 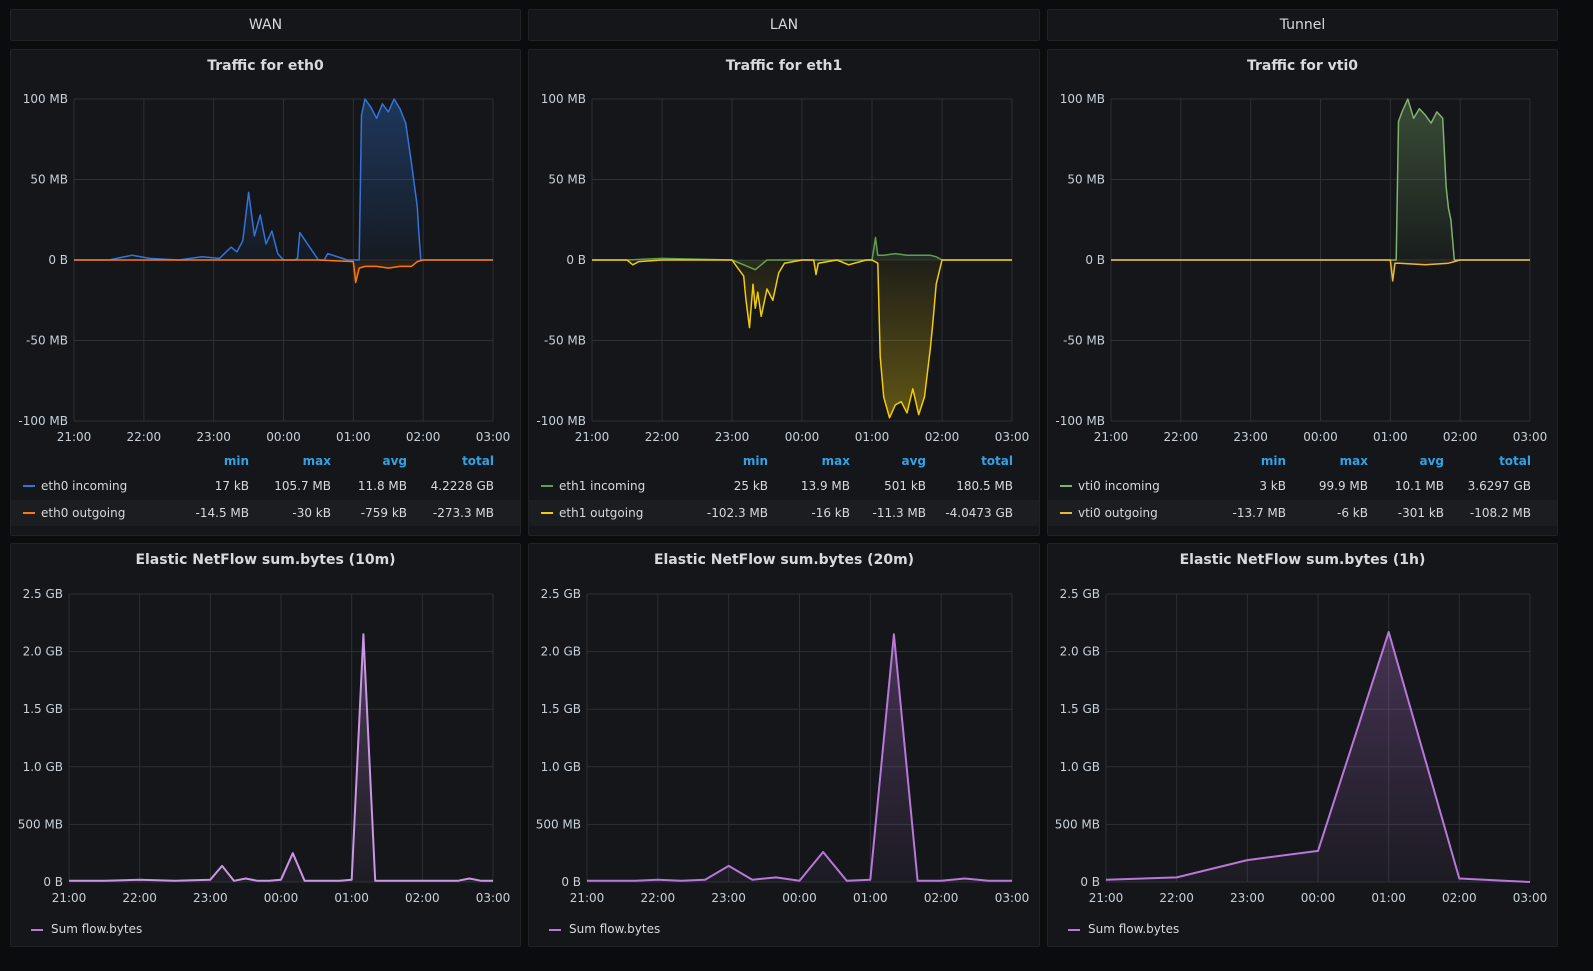 What do you see at coordinates (602, 486) in the screenshot?
I see `legend-series-name: eth1 incoming` at bounding box center [602, 486].